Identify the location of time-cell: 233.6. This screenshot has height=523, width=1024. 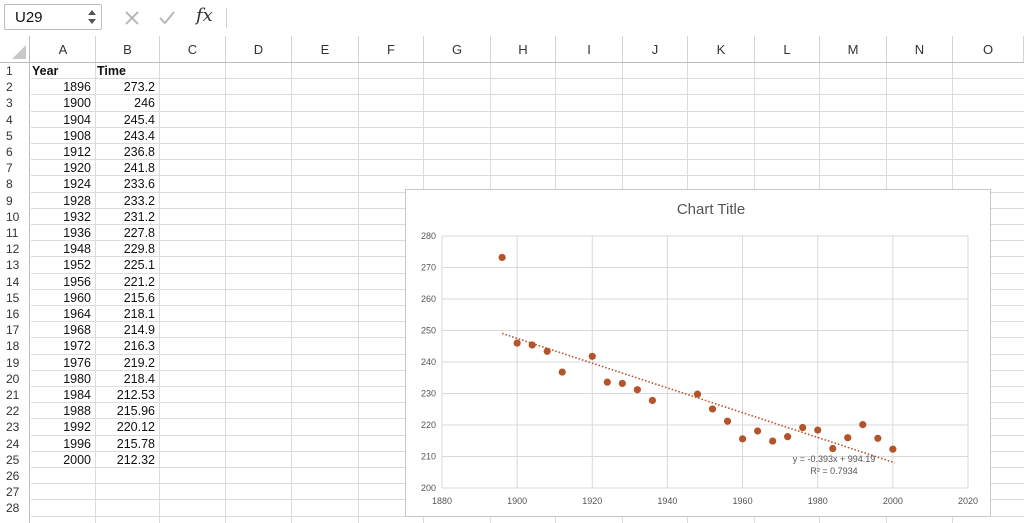
(139, 184).